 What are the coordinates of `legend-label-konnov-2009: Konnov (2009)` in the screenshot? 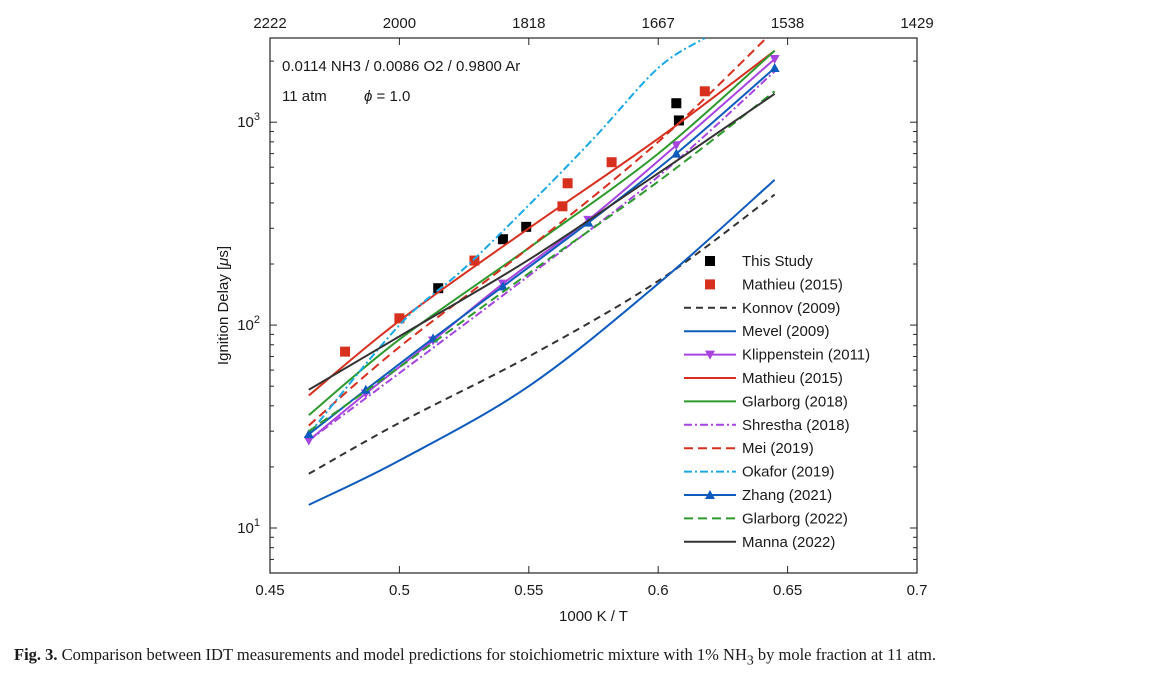 It's located at (791, 308).